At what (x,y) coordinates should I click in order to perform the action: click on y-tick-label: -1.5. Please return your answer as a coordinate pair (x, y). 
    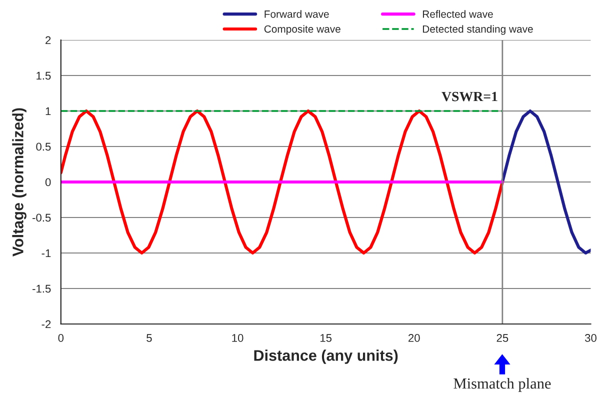
    Looking at the image, I should click on (41, 288).